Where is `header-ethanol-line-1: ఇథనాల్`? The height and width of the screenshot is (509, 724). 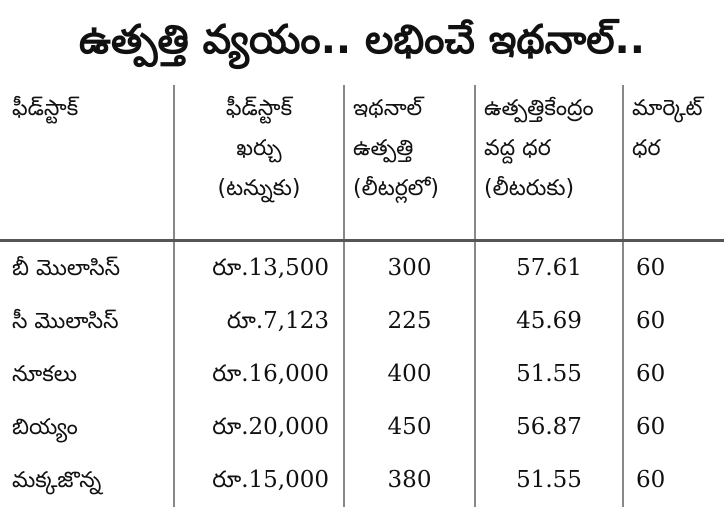
header-ethanol-line-1: ఇథనాల్ is located at coordinates (388, 108).